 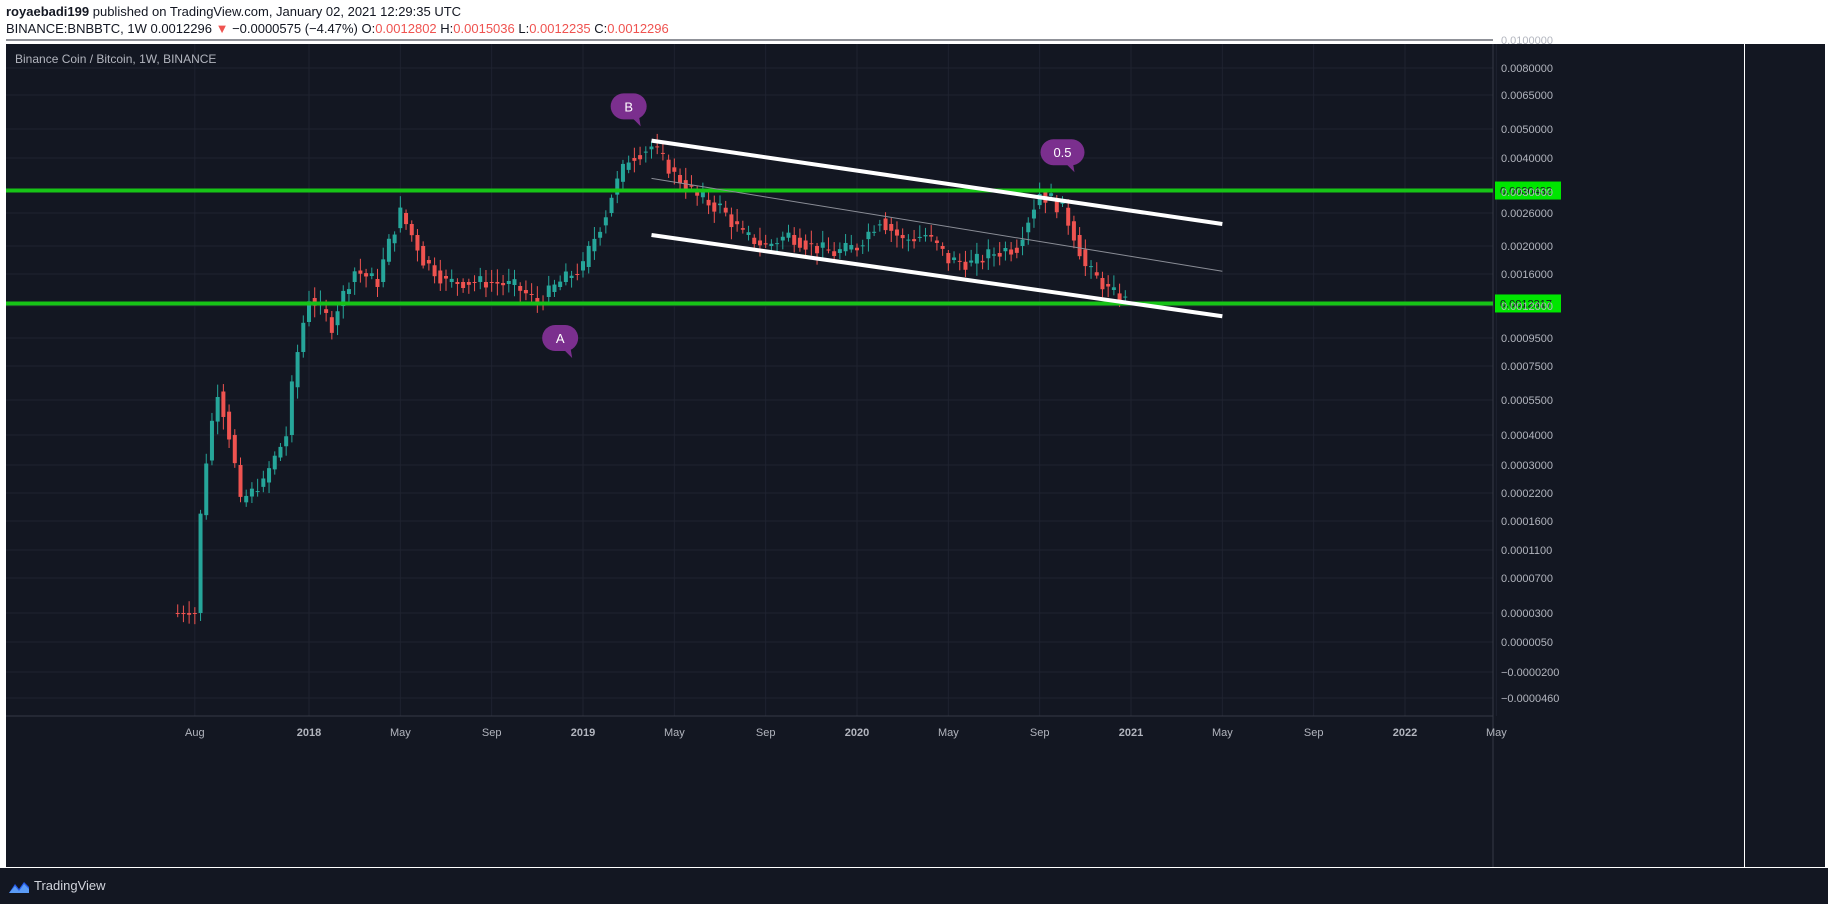 I want to click on y-tick-label: 0.0000700, so click(x=1527, y=579).